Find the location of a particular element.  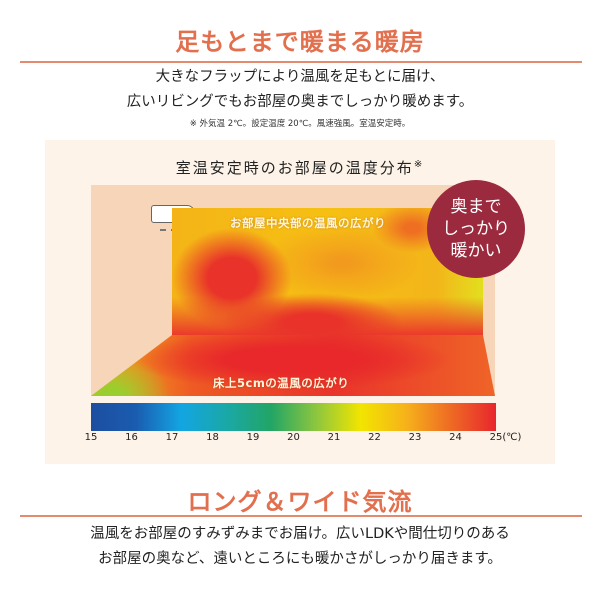

warm-badge: 奥まで しっかり 暖かい is located at coordinates (476, 229).